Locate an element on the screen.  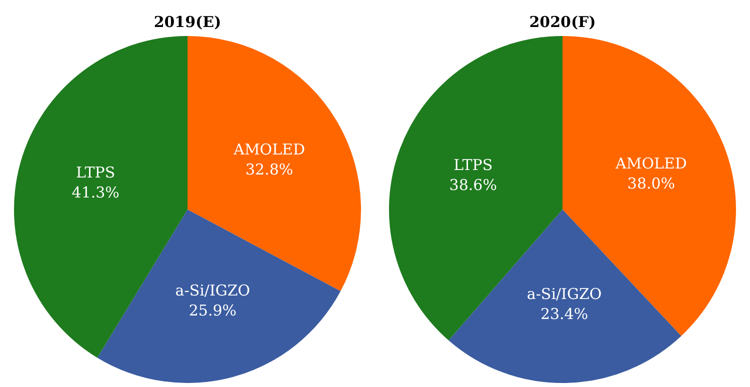
data-label: 32.8% is located at coordinates (270, 169).